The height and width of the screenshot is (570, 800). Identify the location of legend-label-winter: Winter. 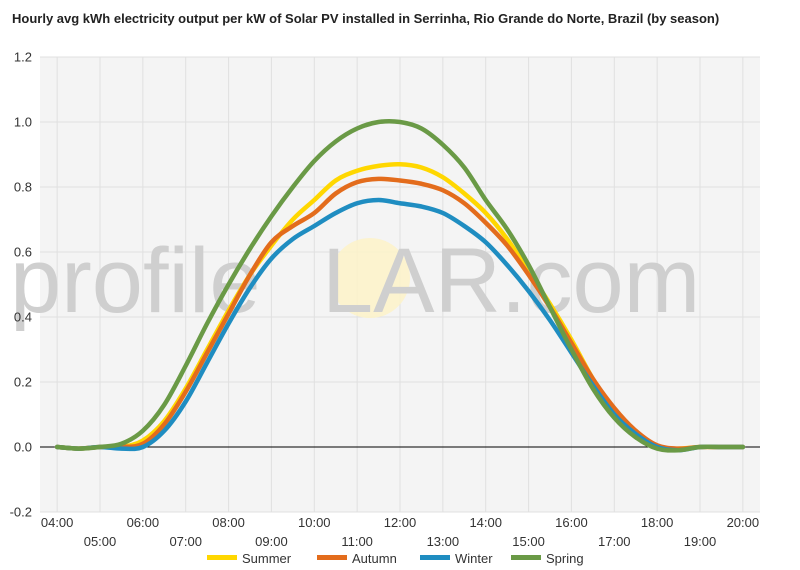
(474, 558).